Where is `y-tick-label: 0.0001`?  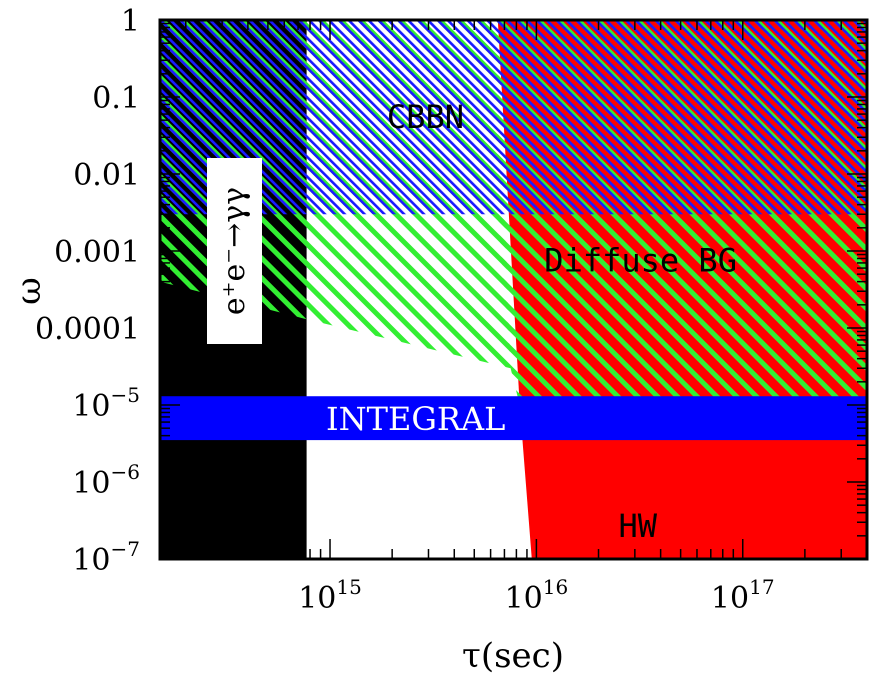
y-tick-label: 0.0001 is located at coordinates (87, 329).